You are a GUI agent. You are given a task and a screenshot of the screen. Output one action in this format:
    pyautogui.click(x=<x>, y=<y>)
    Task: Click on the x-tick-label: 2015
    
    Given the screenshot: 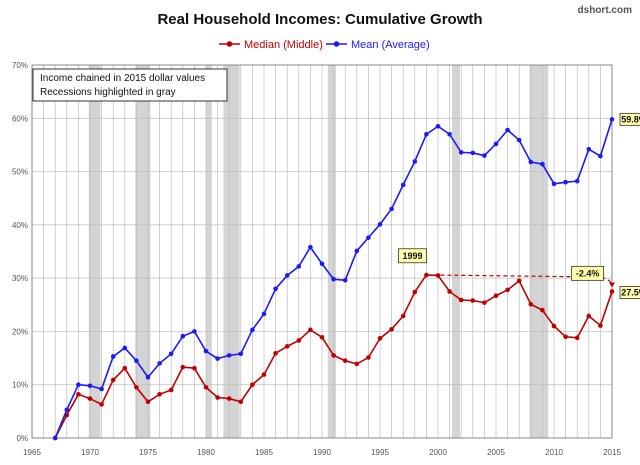 What is the action you would take?
    pyautogui.click(x=612, y=452)
    